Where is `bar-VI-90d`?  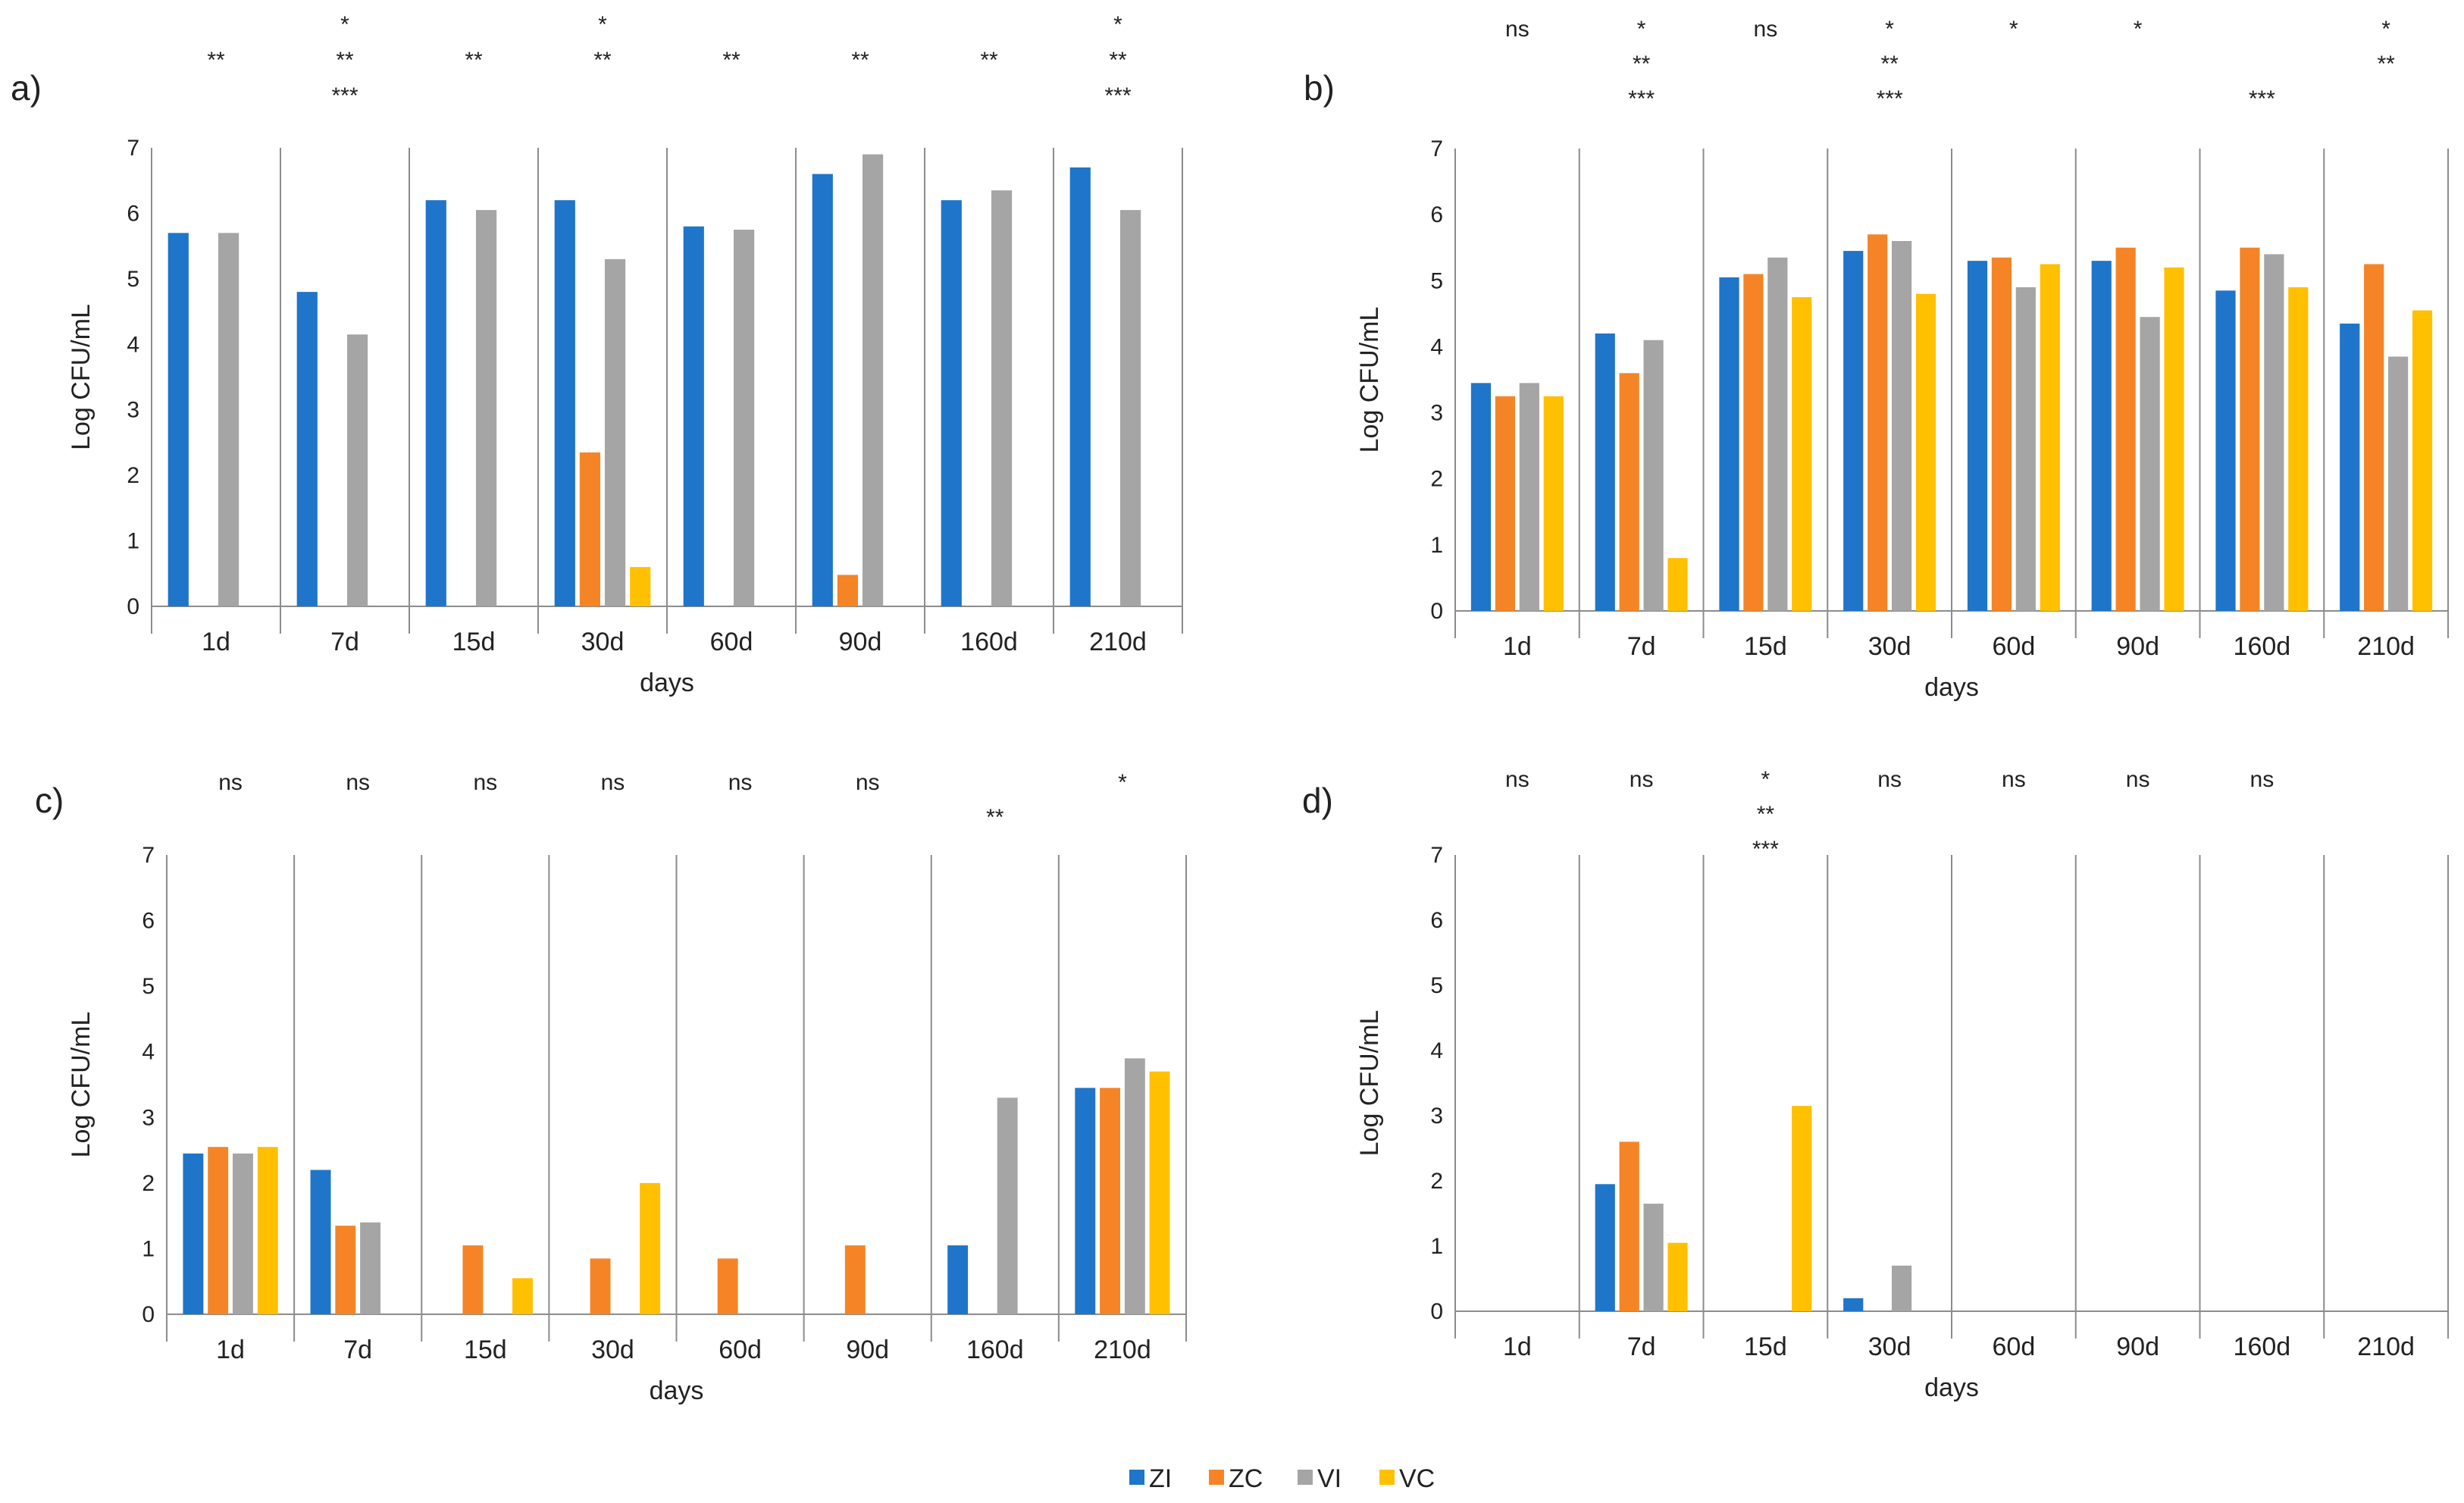 bar-VI-90d is located at coordinates (873, 380).